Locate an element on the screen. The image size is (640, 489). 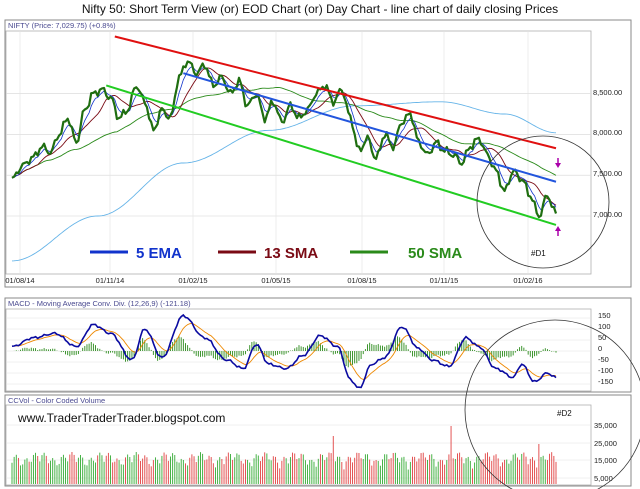
x-tick-label: 01/02/16 is located at coordinates (527, 280).